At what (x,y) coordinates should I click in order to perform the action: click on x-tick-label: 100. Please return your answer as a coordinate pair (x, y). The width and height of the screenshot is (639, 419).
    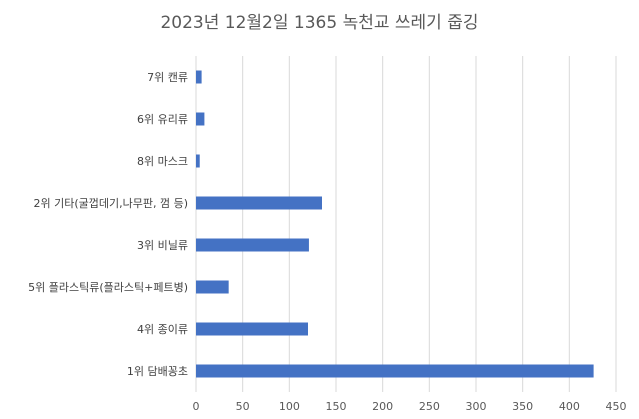
    Looking at the image, I should click on (289, 406).